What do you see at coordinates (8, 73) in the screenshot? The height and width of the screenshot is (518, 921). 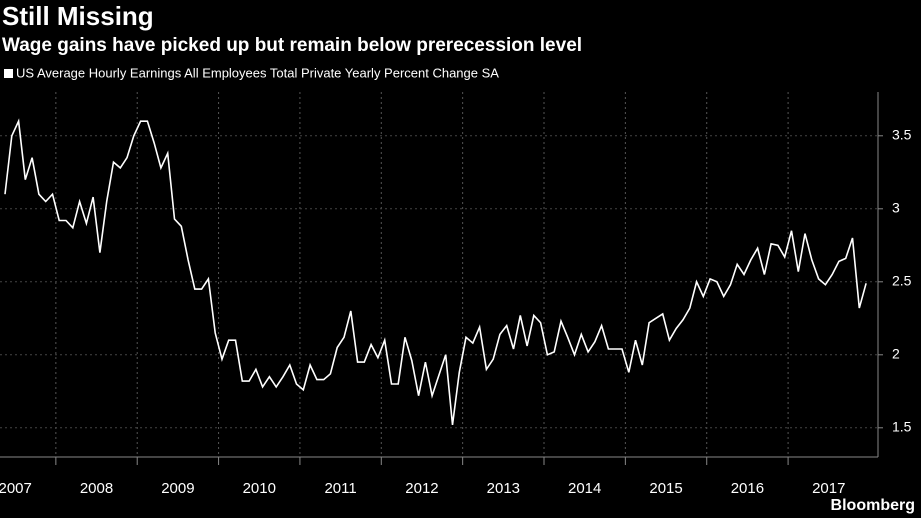 I see `legend-swatch` at bounding box center [8, 73].